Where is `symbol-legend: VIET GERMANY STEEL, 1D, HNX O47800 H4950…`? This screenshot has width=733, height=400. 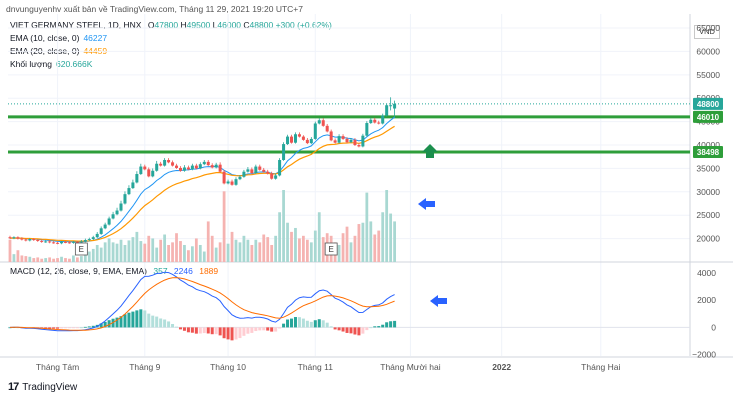
symbol-legend: VIET GERMANY STEEL, 1D, HNX O47800 H4950… is located at coordinates (171, 25).